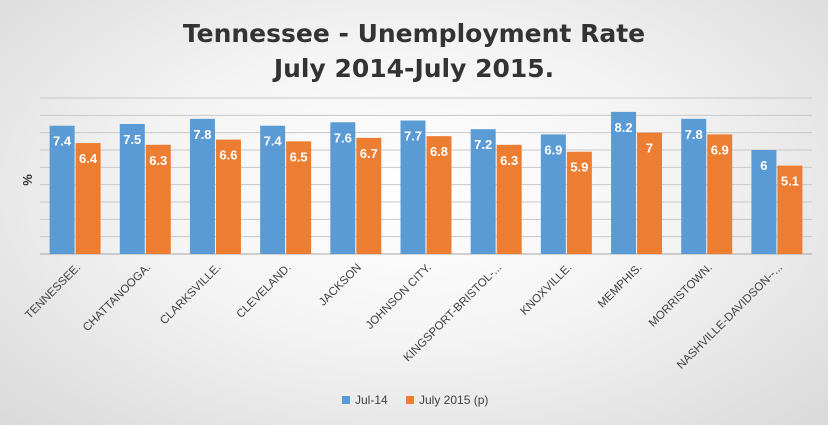 The height and width of the screenshot is (425, 828). I want to click on category-label: CHATTANOOGA., so click(117, 298).